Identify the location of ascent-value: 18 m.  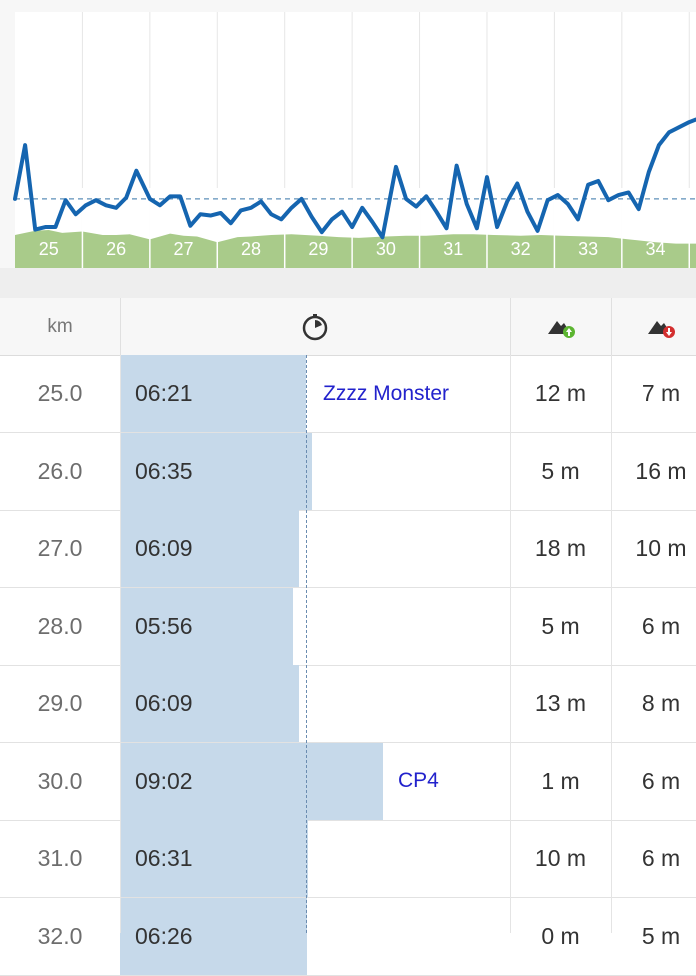
(560, 548).